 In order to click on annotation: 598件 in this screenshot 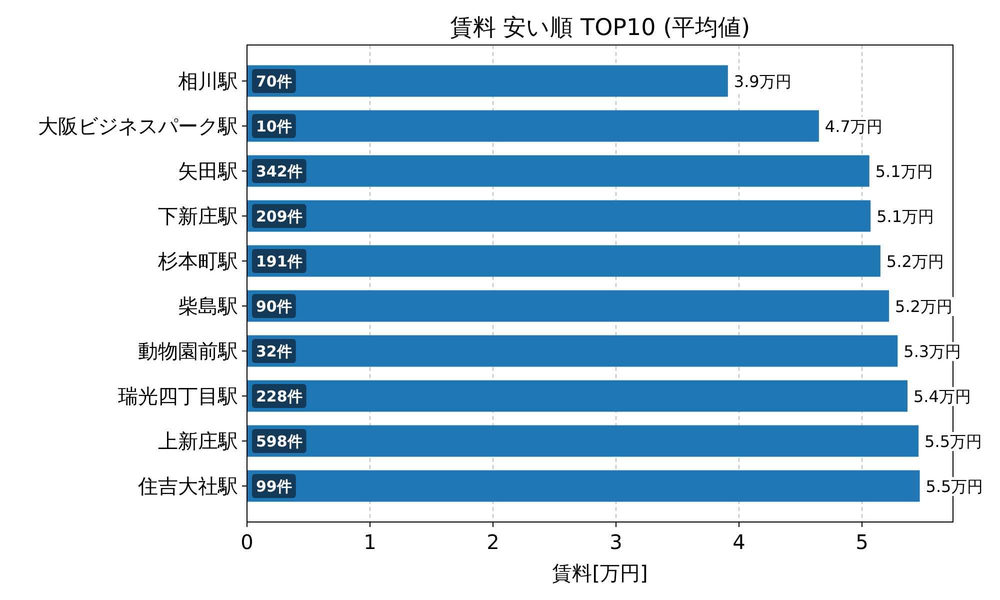, I will do `click(279, 441)`.